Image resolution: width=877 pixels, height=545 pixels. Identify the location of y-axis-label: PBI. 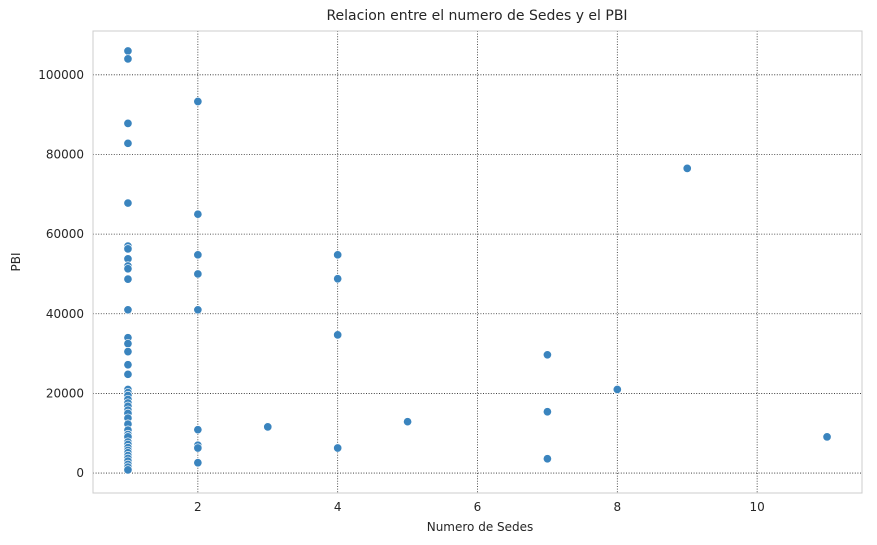
(16, 261).